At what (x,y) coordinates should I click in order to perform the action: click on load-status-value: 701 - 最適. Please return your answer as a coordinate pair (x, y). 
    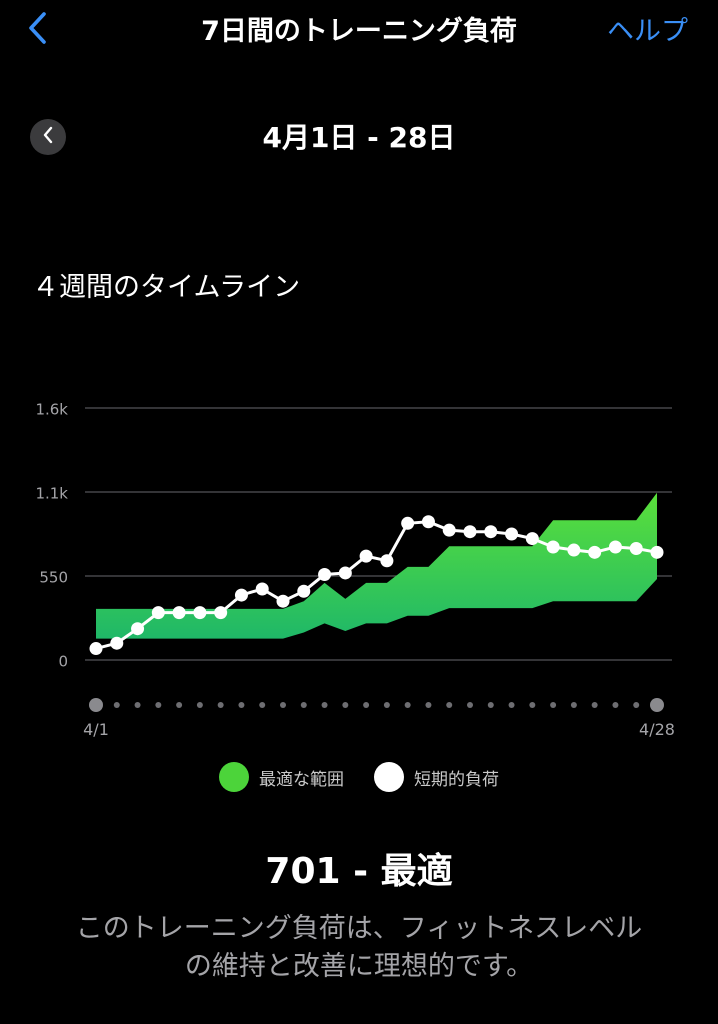
    Looking at the image, I should click on (359, 871).